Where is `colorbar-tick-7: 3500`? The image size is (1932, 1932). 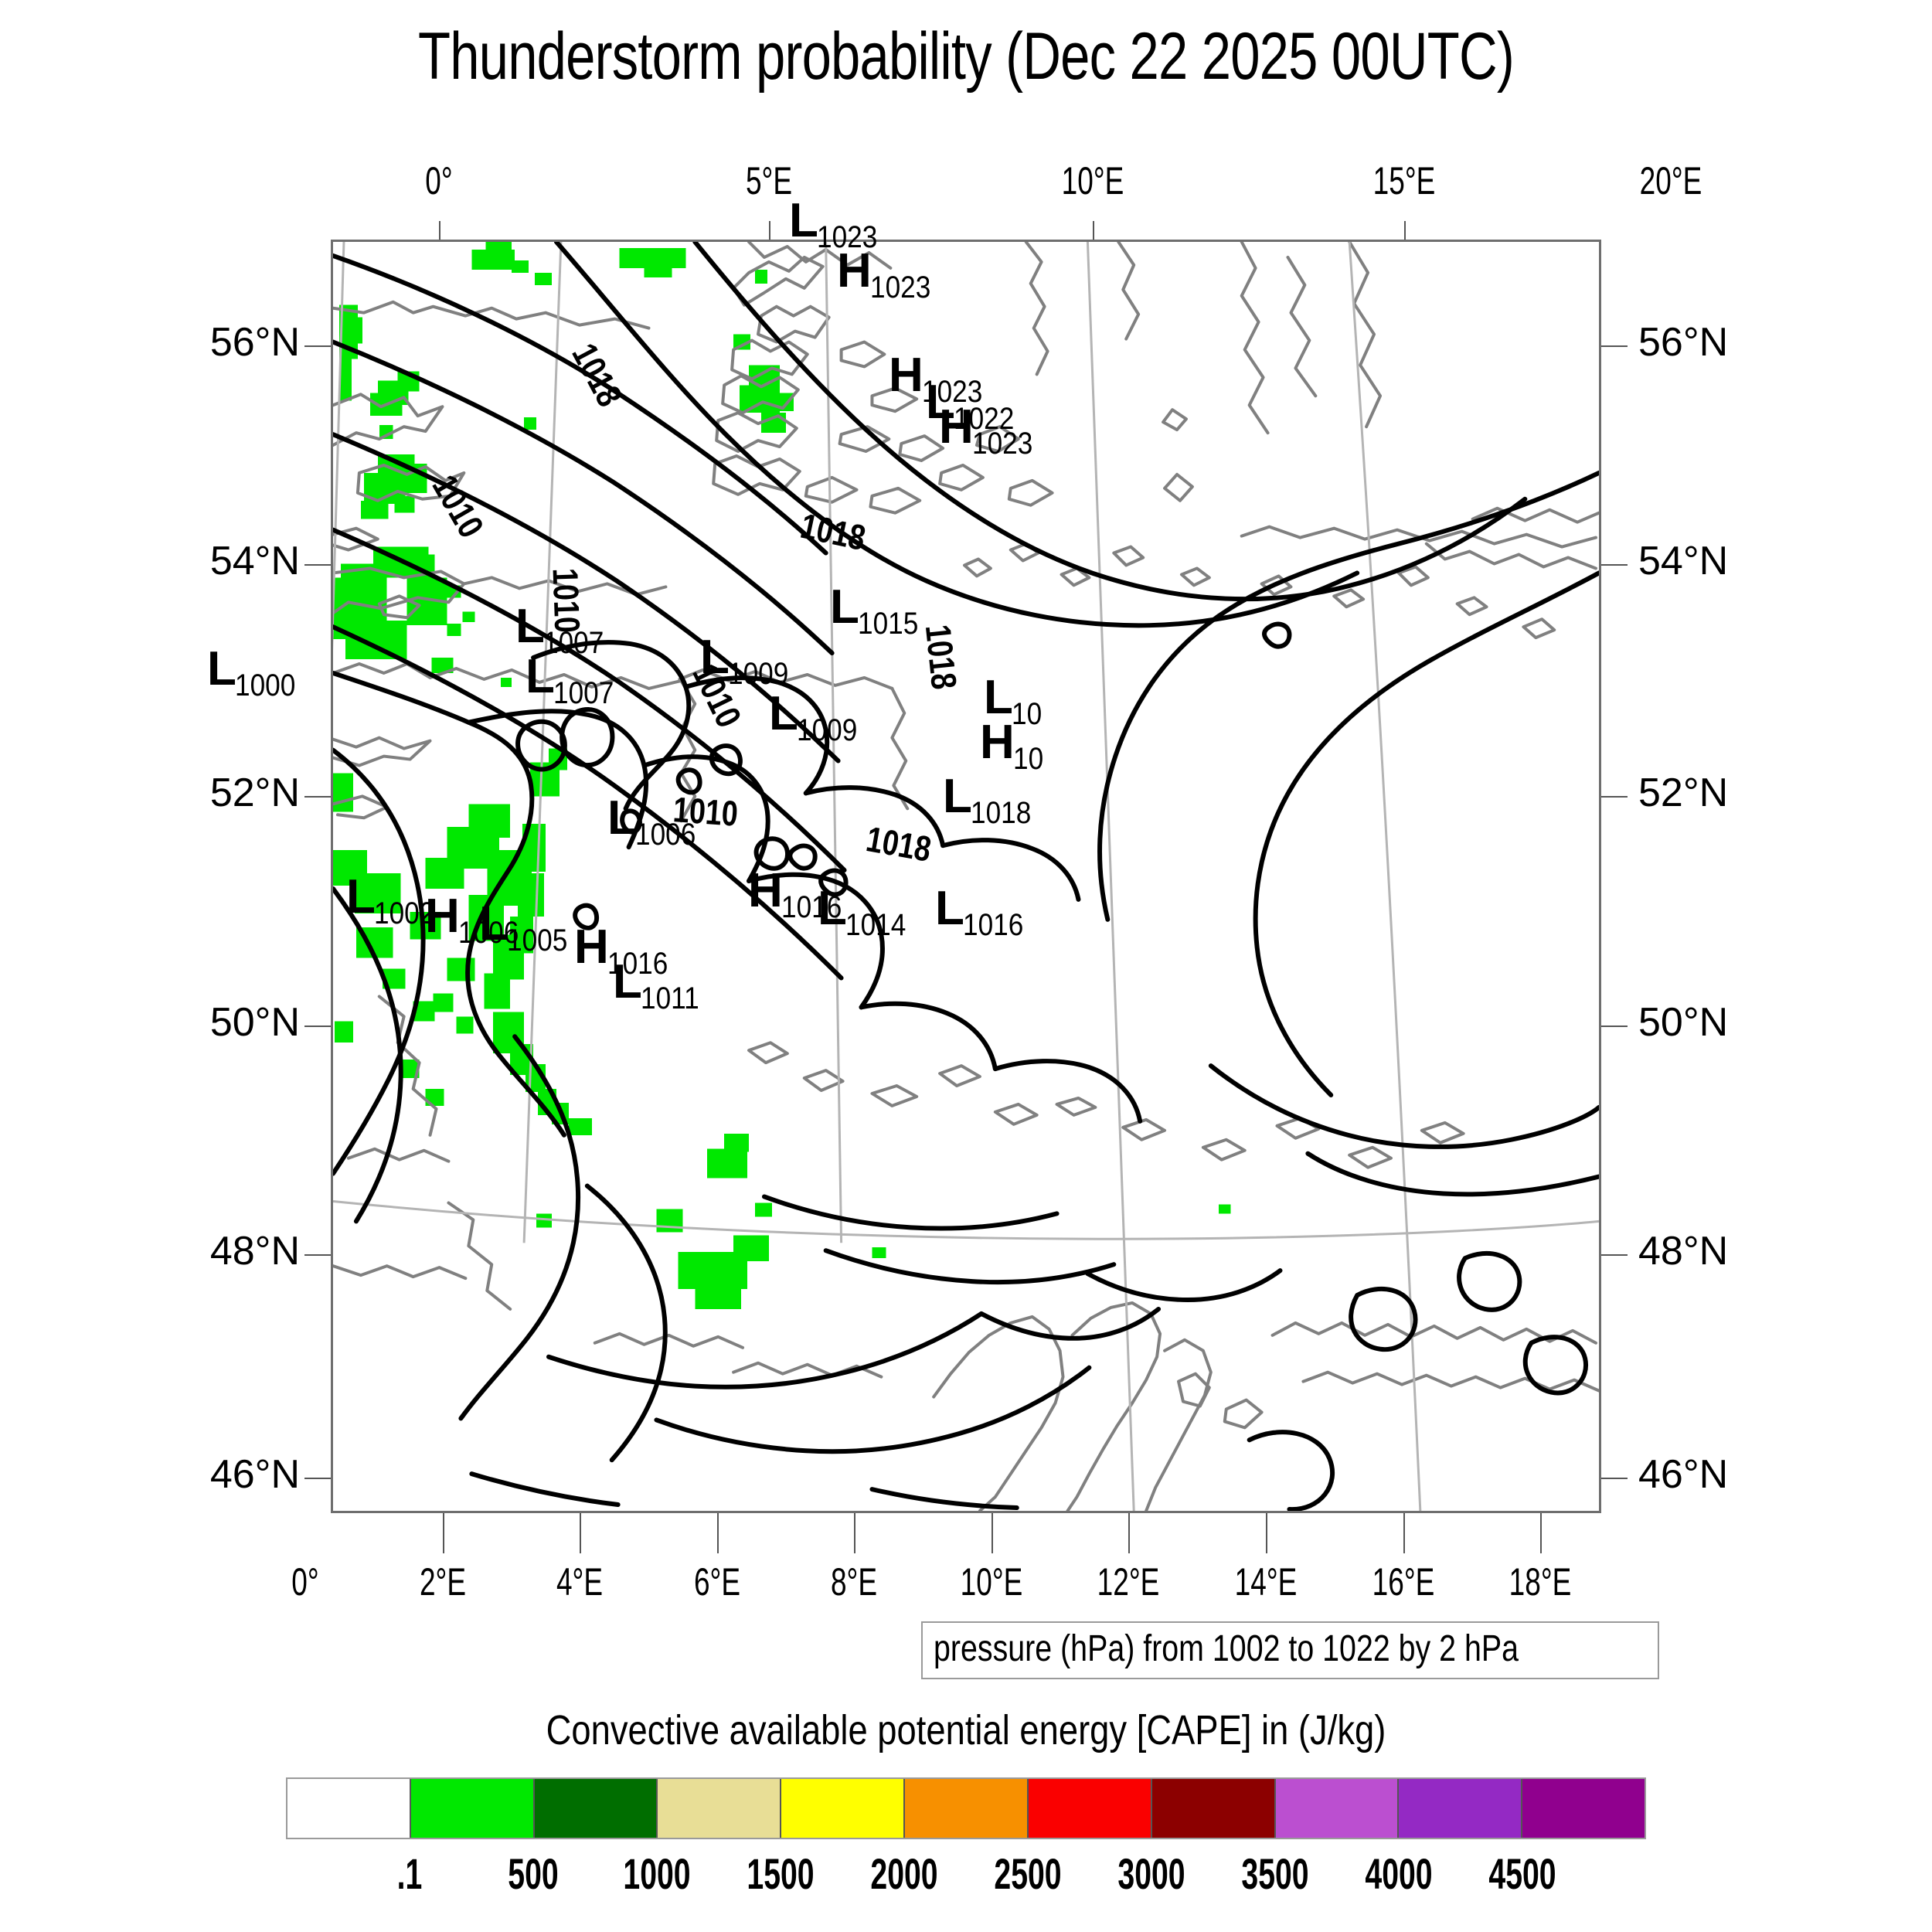
colorbar-tick-7: 3500 is located at coordinates (1275, 1873).